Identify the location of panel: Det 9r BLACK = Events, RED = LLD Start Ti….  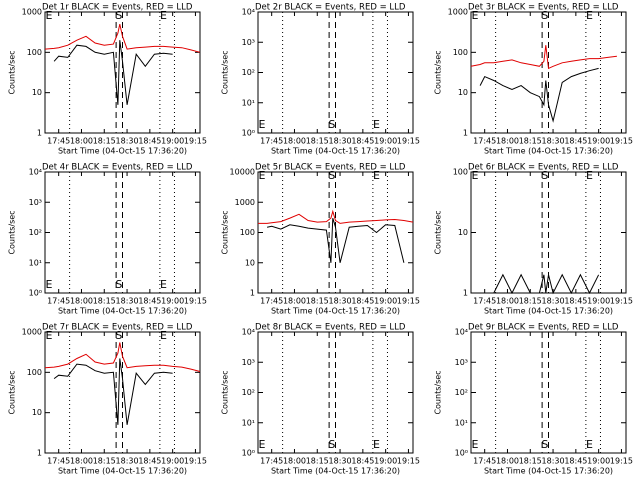
(533, 399).